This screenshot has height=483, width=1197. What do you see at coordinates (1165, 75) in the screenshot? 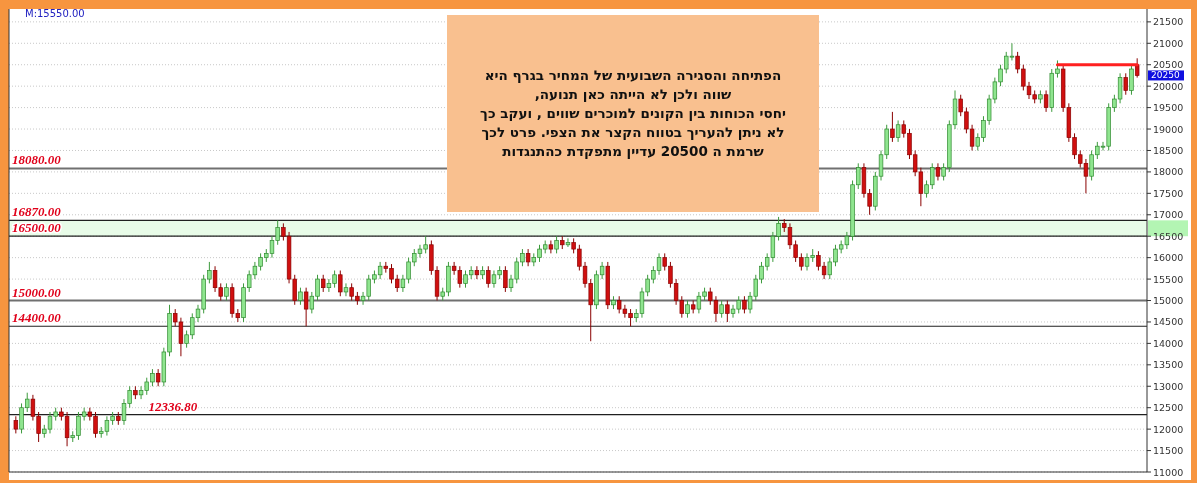
I see `text: 20250` at bounding box center [1165, 75].